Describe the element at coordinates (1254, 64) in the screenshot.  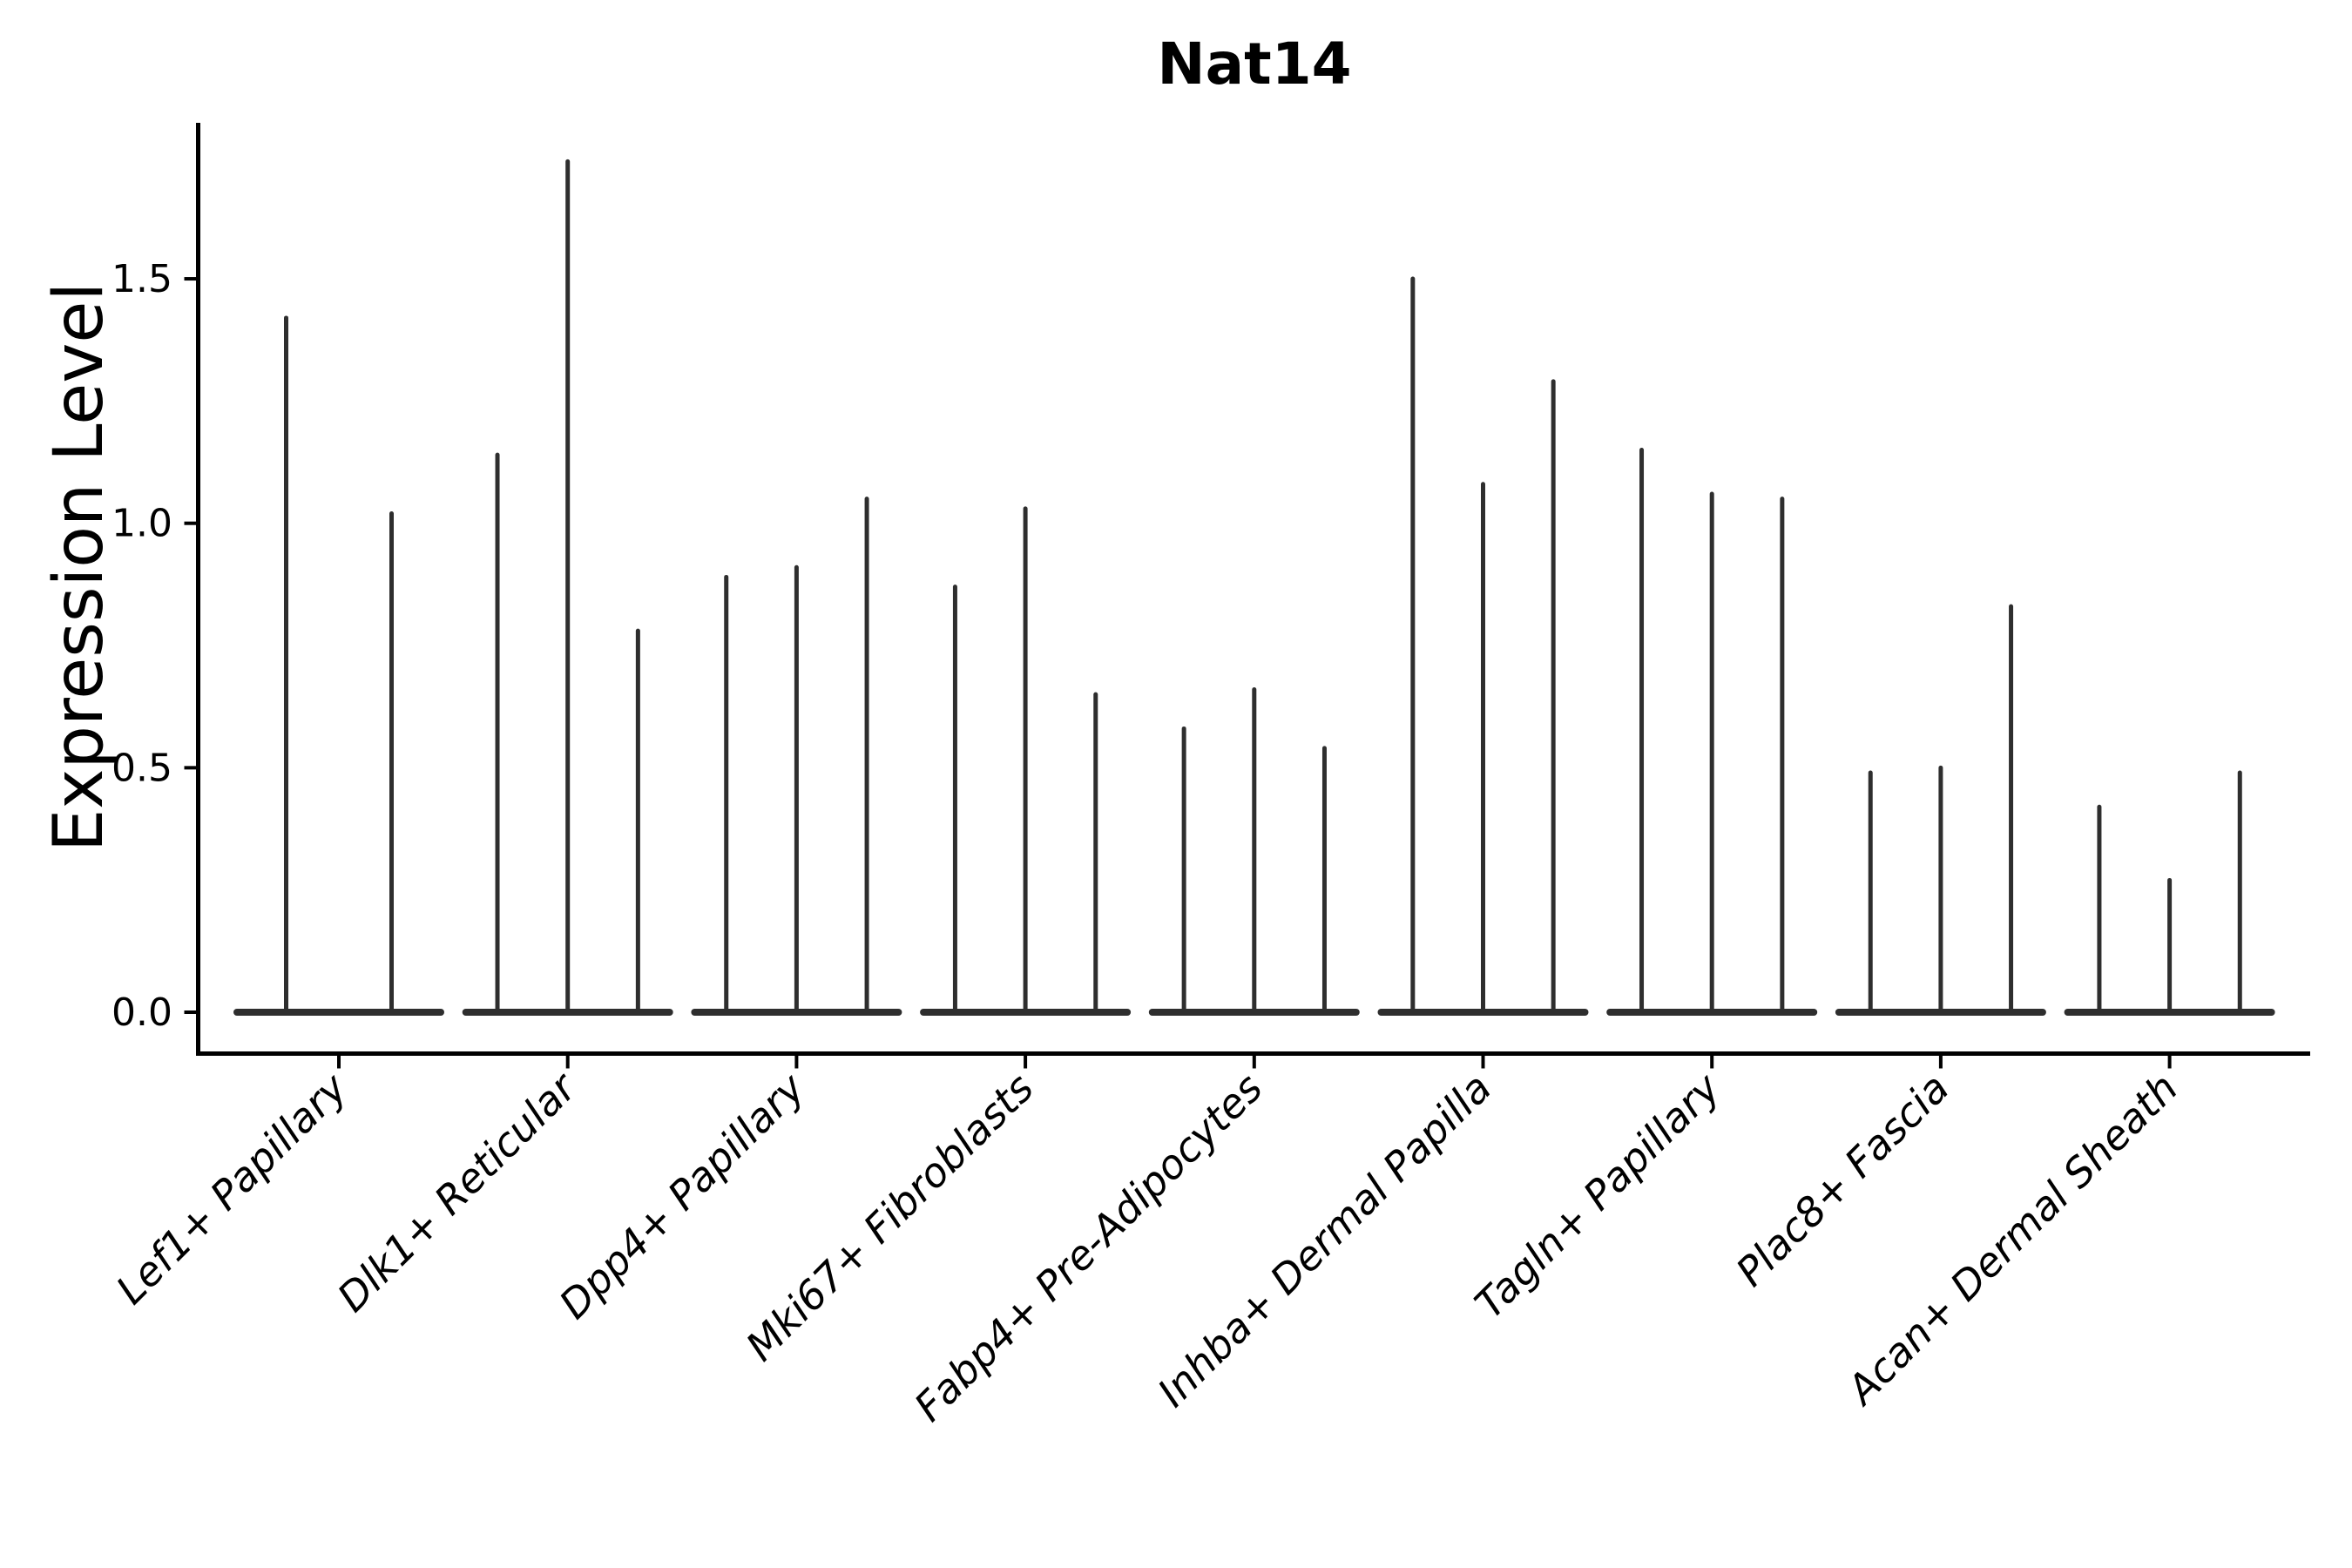
I see `chart-title: Nat14` at that location.